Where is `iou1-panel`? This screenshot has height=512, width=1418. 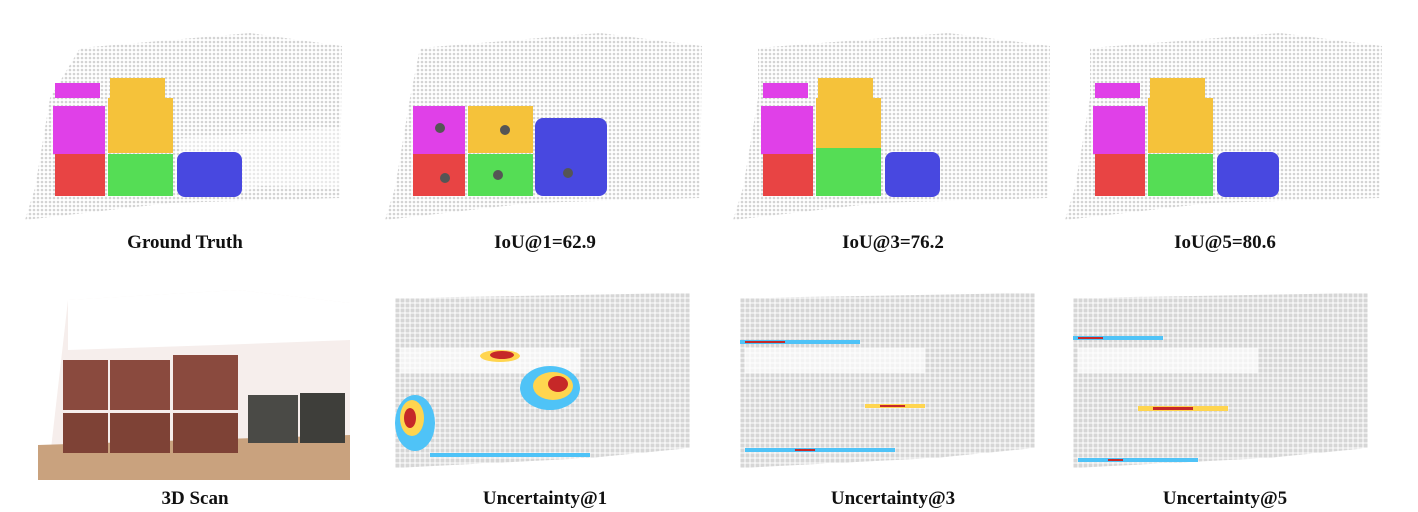 iou1-panel is located at coordinates (545, 128).